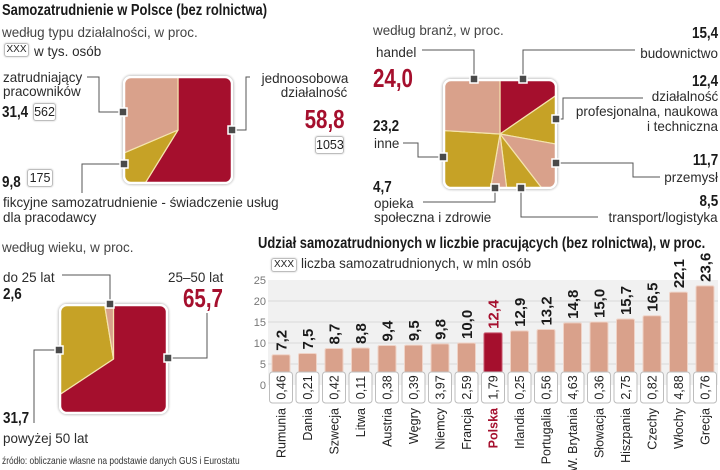 The height and width of the screenshot is (470, 720). I want to click on country-label: Francja, so click(467, 429).